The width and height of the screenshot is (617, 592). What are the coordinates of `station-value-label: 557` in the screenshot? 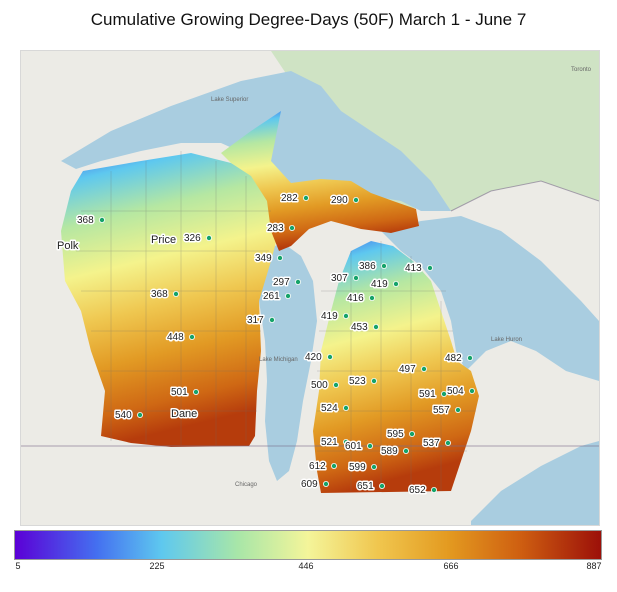 It's located at (441, 410).